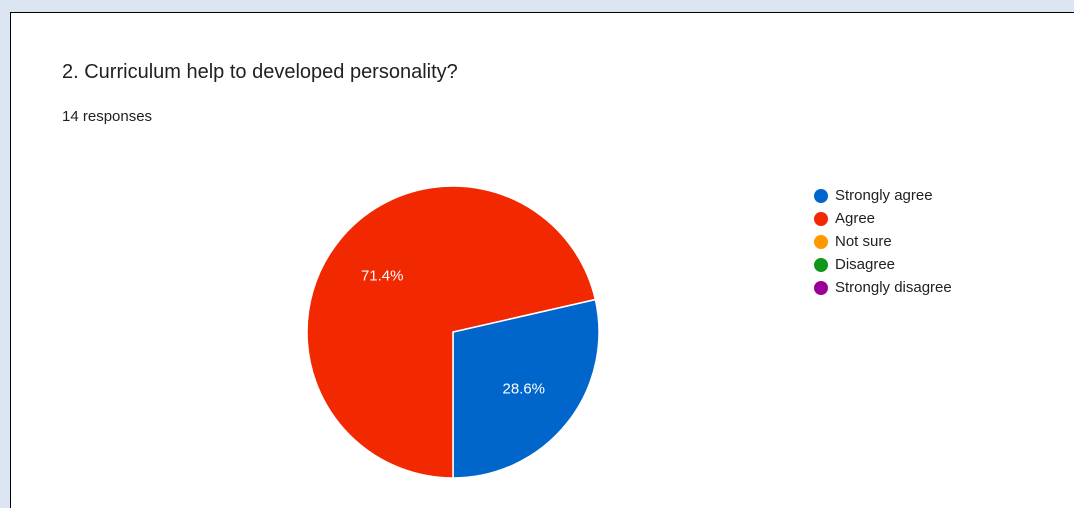 This screenshot has height=508, width=1074. I want to click on pie-label-strongly-agree: 28.6%, so click(523, 388).